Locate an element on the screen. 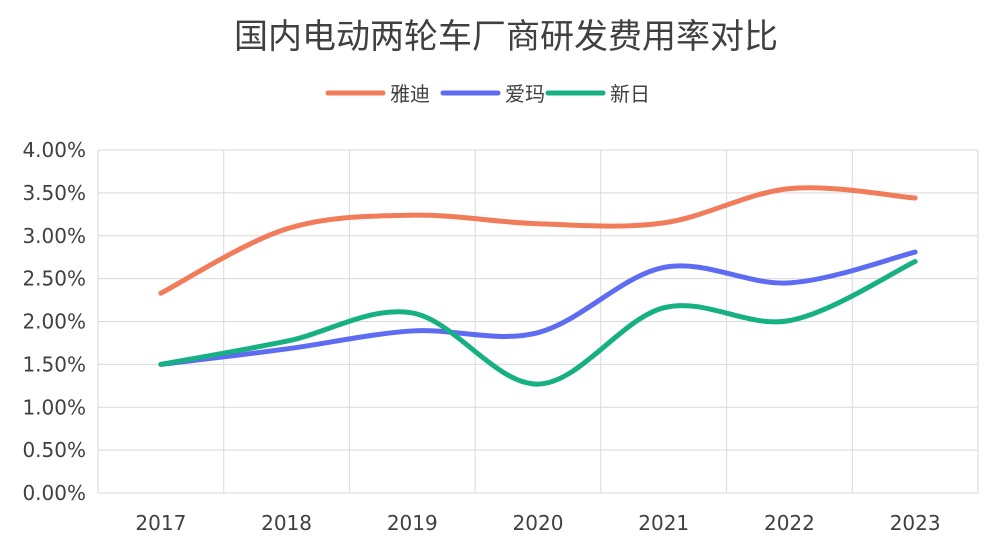  x-tick-label: 2023 is located at coordinates (915, 523).